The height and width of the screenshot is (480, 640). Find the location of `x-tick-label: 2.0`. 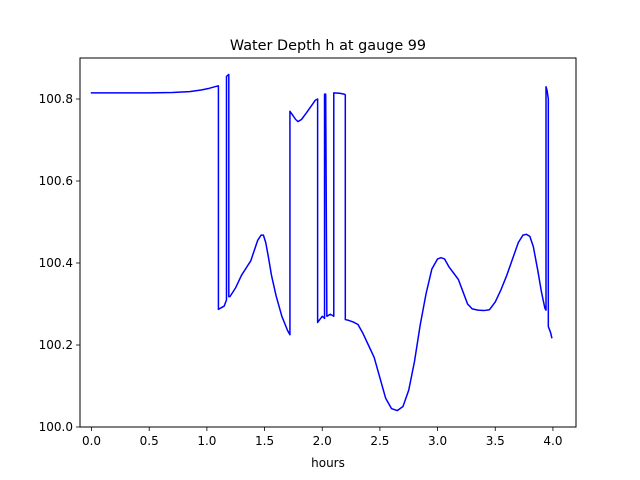

x-tick-label: 2.0 is located at coordinates (322, 441).